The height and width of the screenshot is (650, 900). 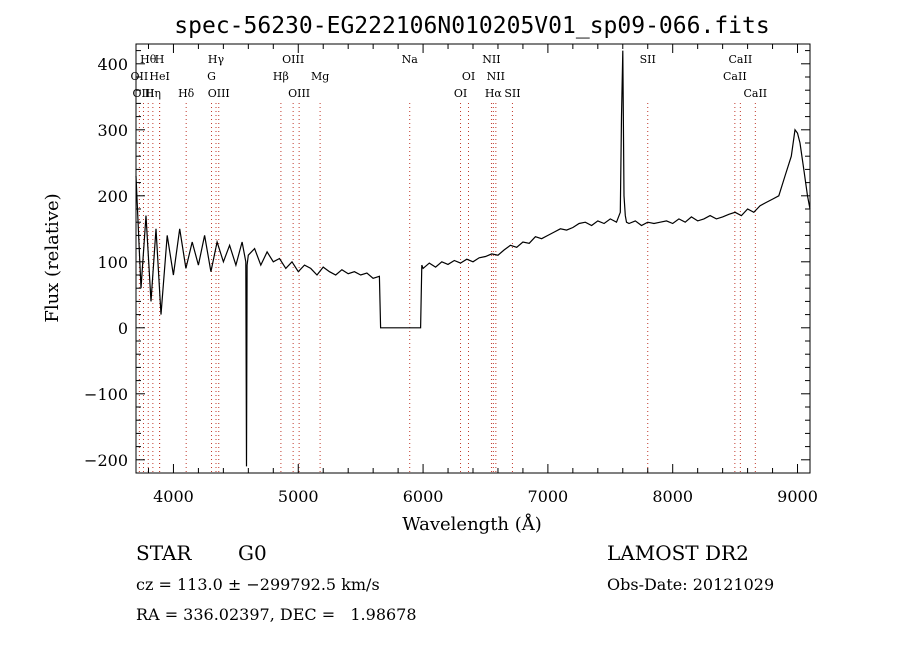 What do you see at coordinates (52, 257) in the screenshot?
I see `y-axis-label: Flux (relative)` at bounding box center [52, 257].